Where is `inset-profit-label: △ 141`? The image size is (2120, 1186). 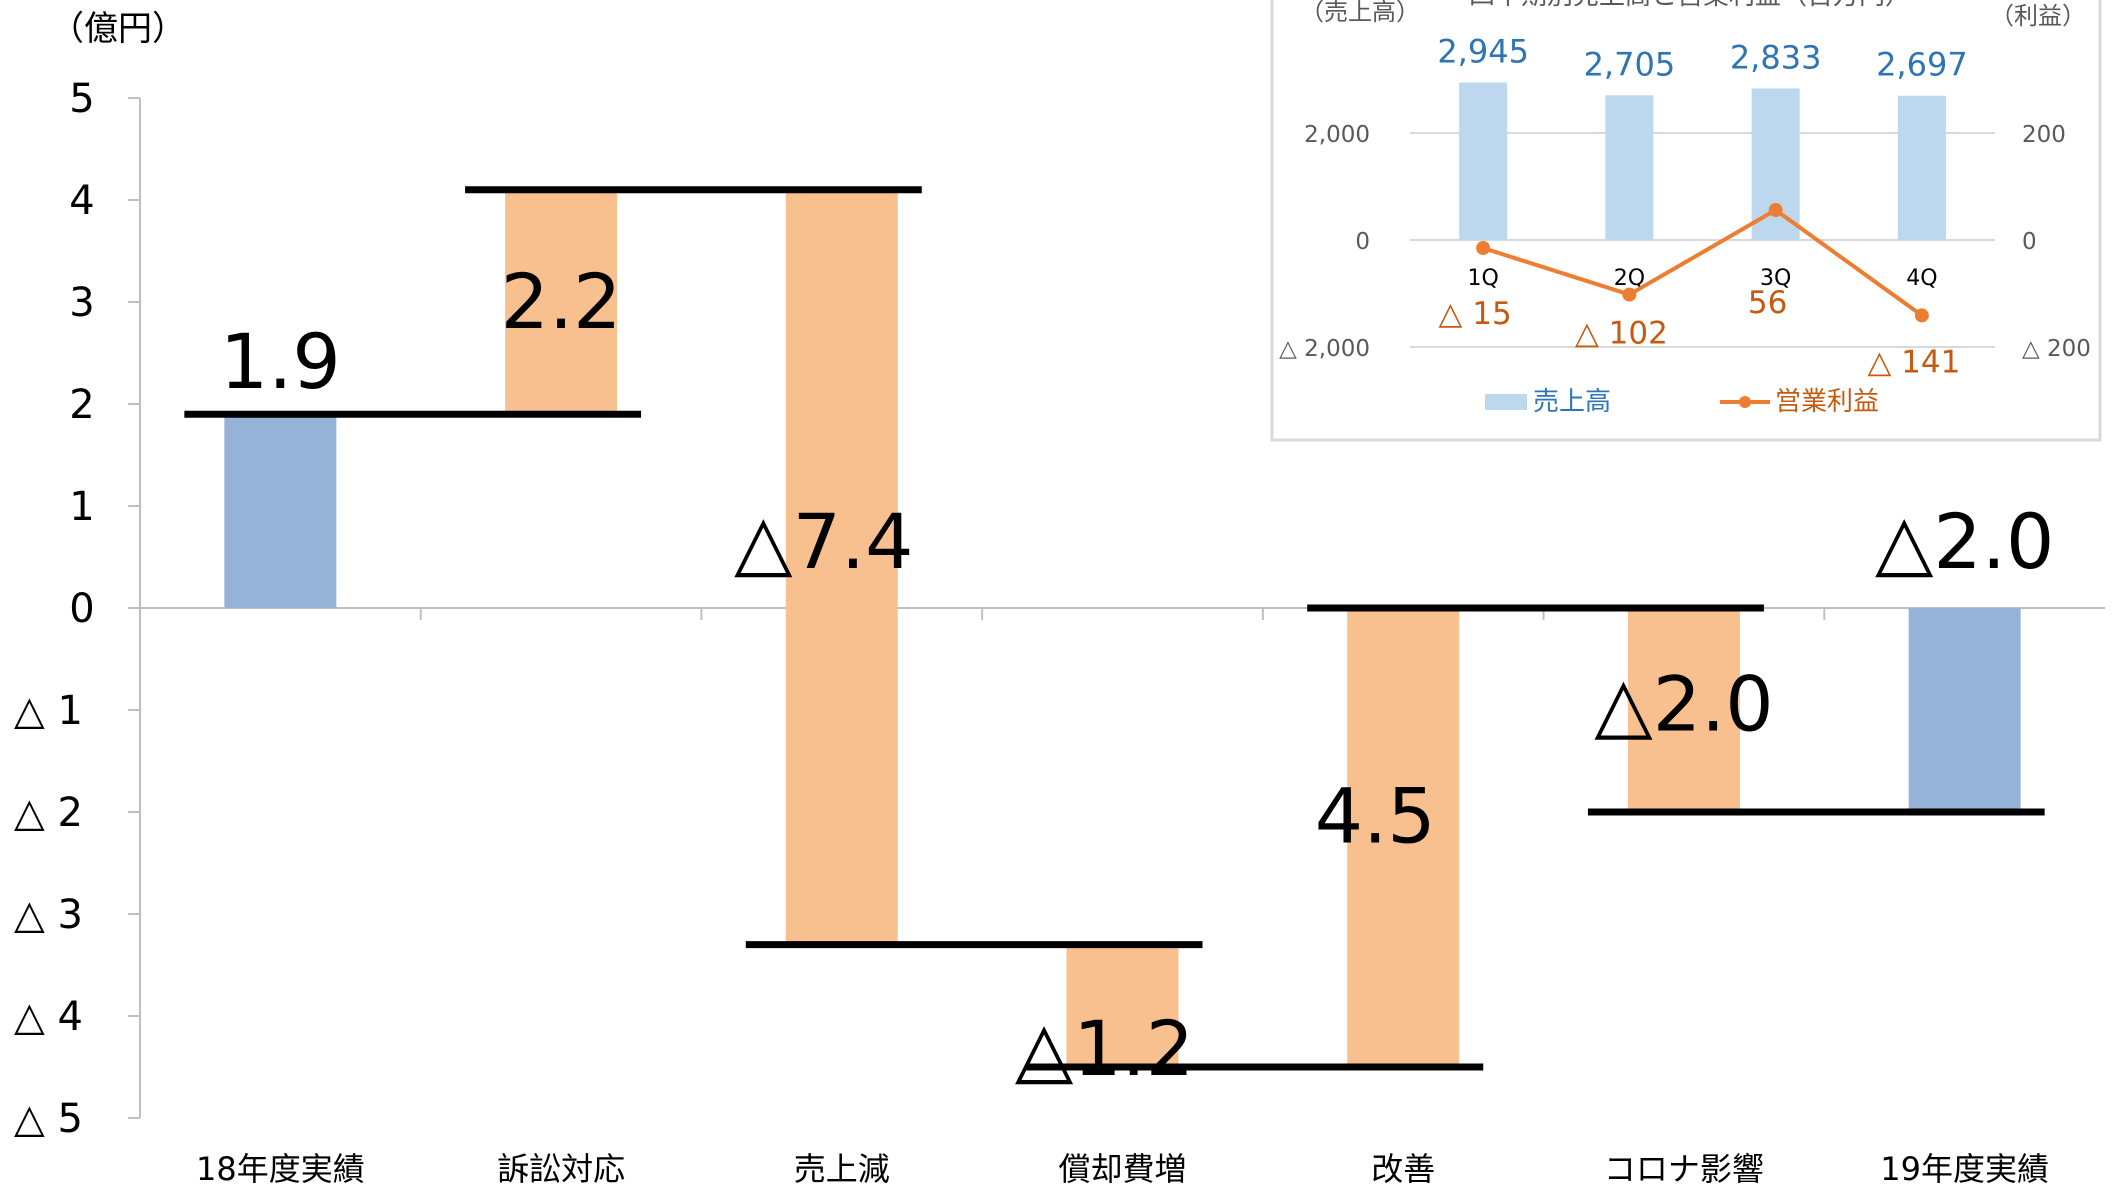 inset-profit-label: △ 141 is located at coordinates (1913, 362).